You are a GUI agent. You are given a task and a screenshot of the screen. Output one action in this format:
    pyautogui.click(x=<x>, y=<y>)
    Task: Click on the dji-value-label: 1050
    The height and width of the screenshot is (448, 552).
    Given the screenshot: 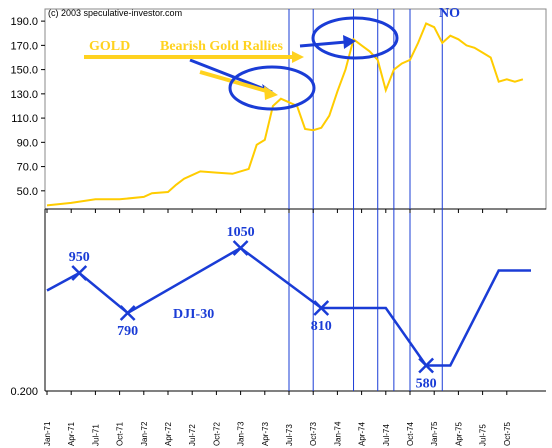 What is the action you would take?
    pyautogui.click(x=241, y=232)
    